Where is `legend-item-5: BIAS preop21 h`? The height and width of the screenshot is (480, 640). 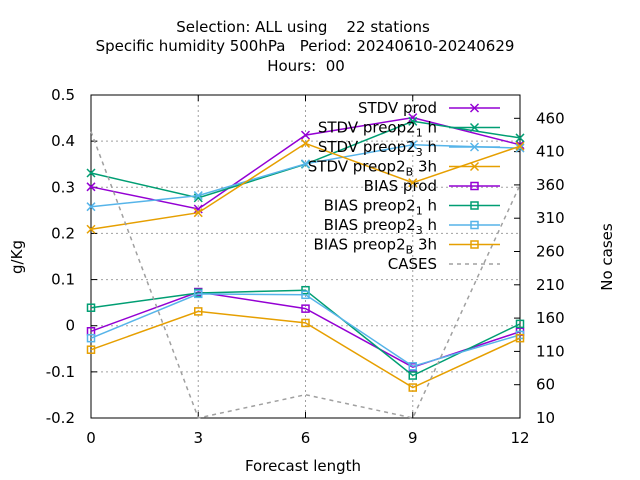
legend-item-5: BIAS preop21 h is located at coordinates (412, 207).